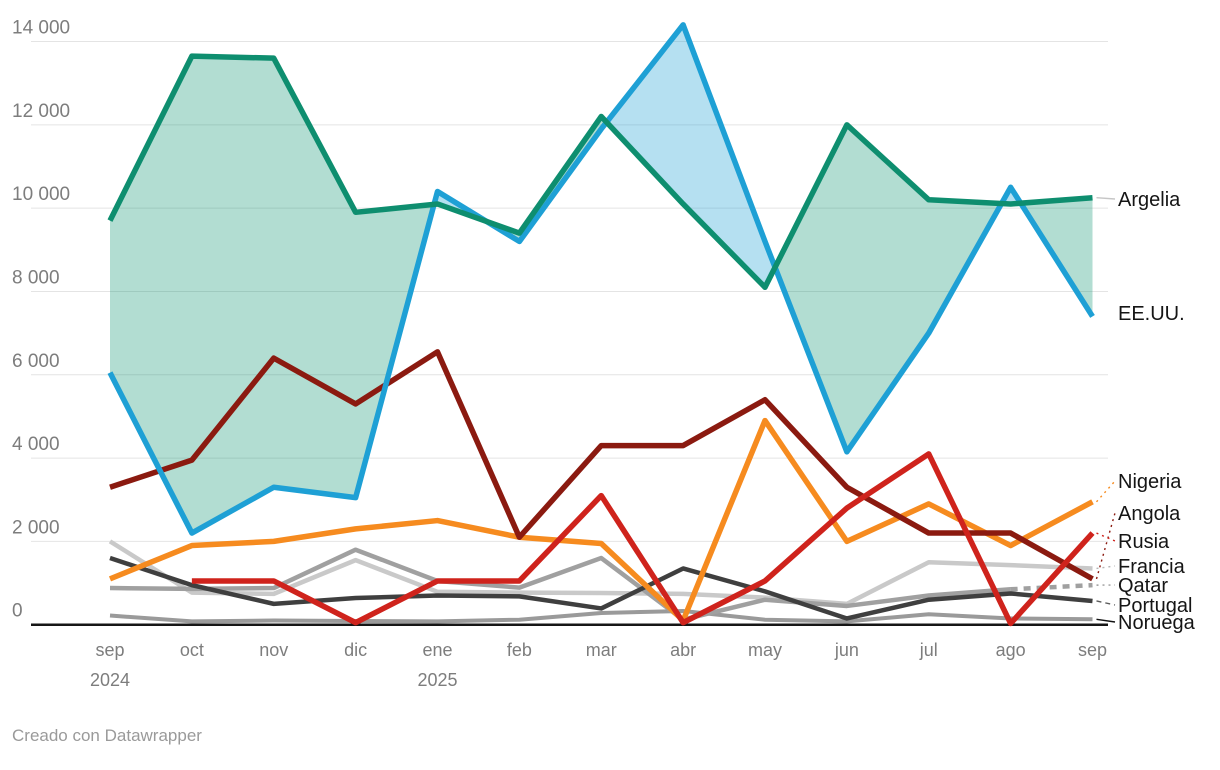 The height and width of the screenshot is (770, 1220). I want to click on label-leader-line-argelia, so click(1106, 198).